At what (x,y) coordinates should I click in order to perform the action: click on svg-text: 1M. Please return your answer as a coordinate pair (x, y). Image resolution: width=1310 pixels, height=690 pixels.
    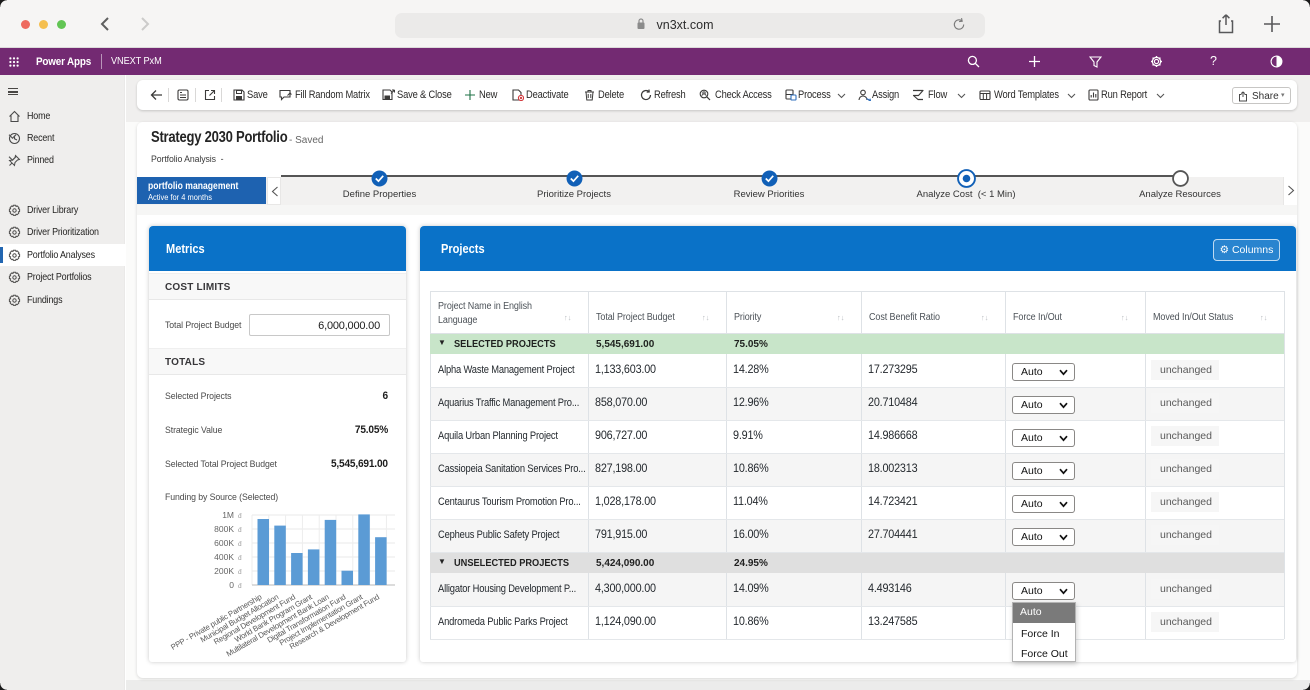
    Looking at the image, I should click on (228, 515).